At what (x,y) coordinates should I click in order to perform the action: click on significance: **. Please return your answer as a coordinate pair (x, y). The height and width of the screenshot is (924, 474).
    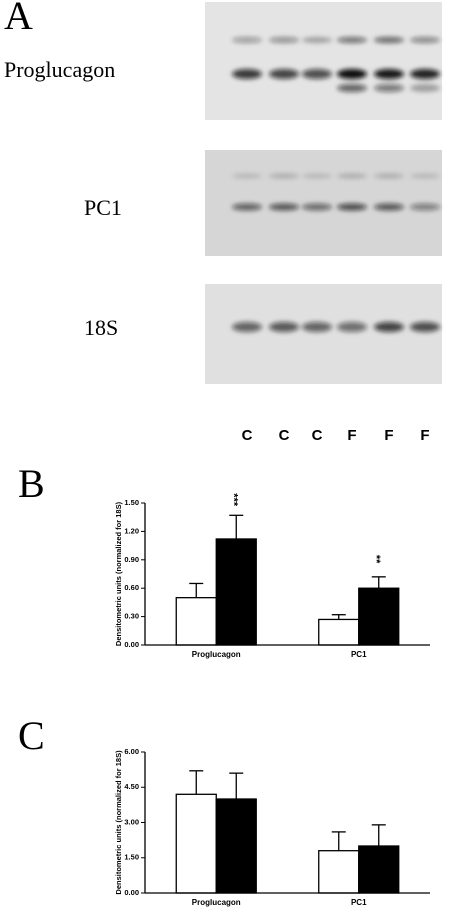
    Looking at the image, I should click on (376, 559).